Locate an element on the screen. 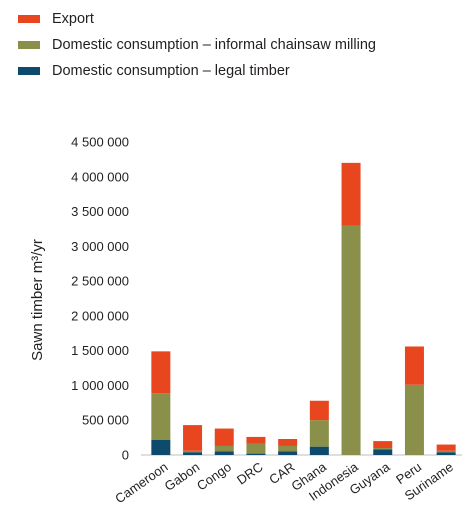 Image resolution: width=465 pixels, height=528 pixels. y-tick-label: 1 500 000 is located at coordinates (100, 350).